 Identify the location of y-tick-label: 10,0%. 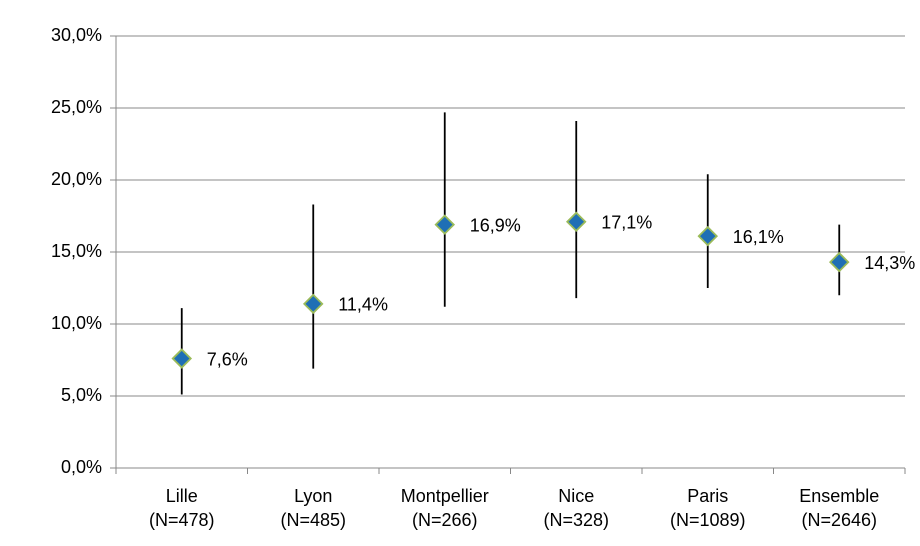
(76, 323).